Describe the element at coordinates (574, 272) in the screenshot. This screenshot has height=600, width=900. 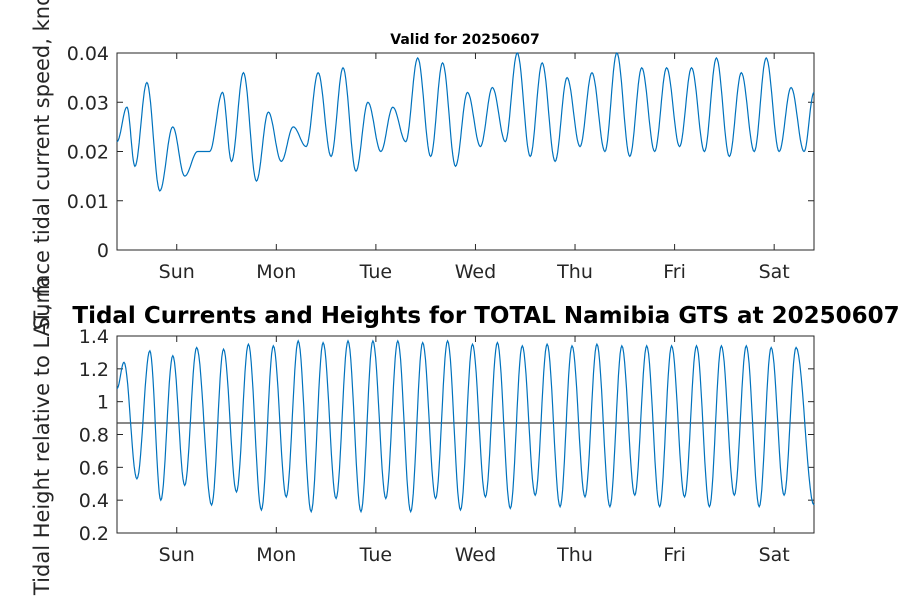
I see `current-speed-x-tick-label: Thu` at that location.